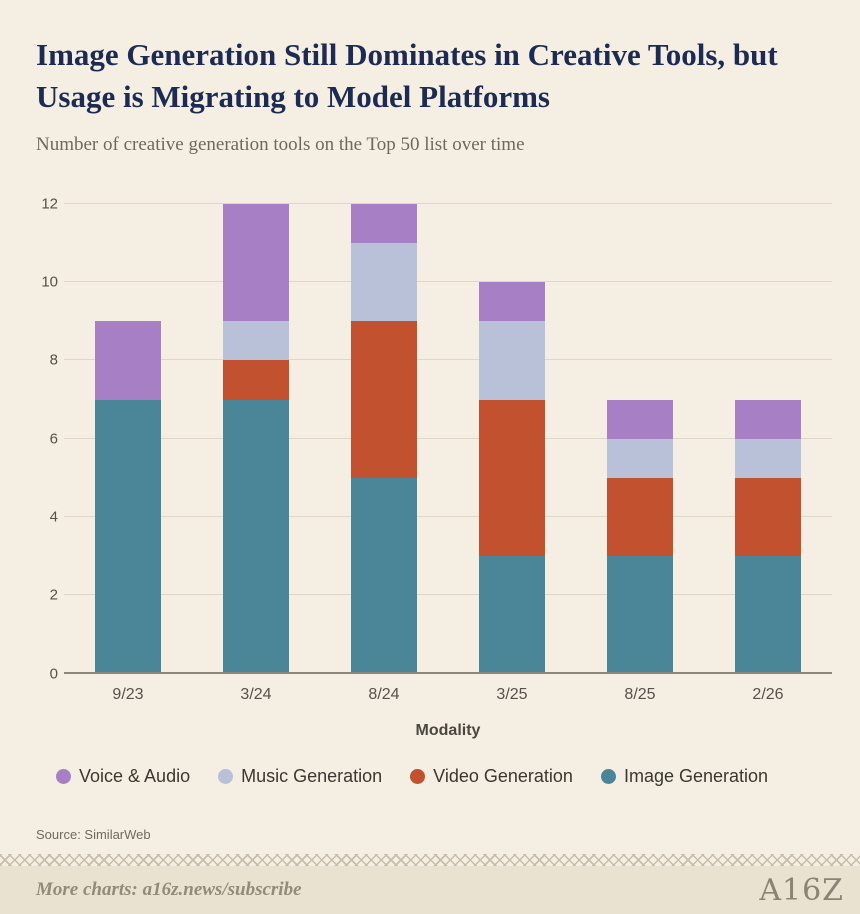 Image resolution: width=860 pixels, height=914 pixels. I want to click on legend-label: Image Generation, so click(696, 775).